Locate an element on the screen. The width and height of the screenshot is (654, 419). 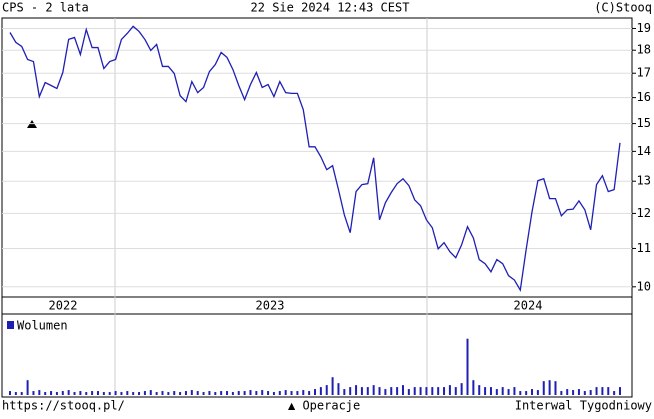
footer-interval: Interwal Tygodniowy is located at coordinates (583, 406).